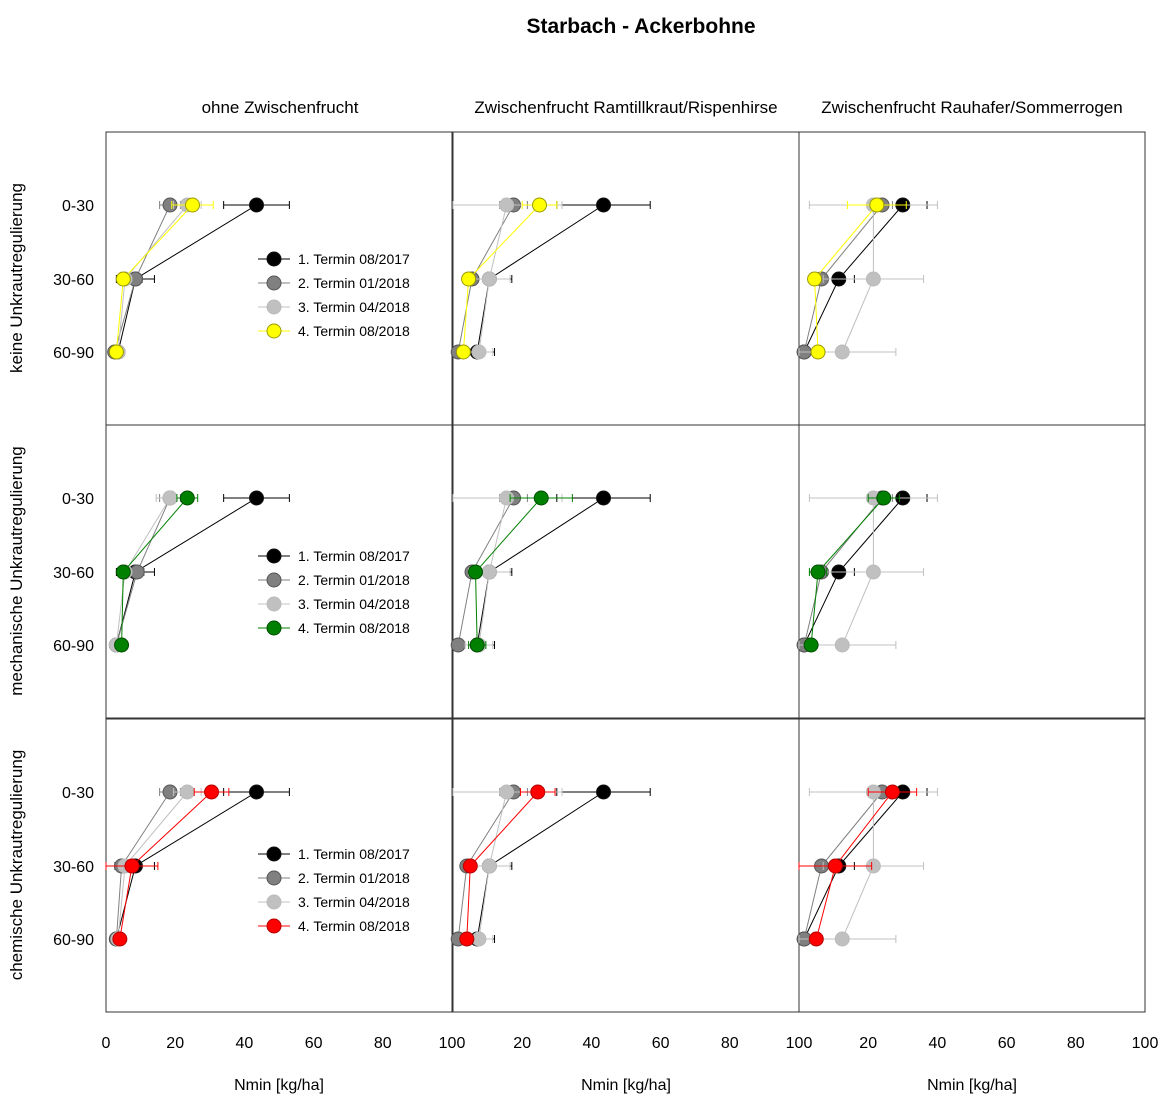 The height and width of the screenshot is (1097, 1165). I want to click on x-tick-label: 60, so click(661, 1043).